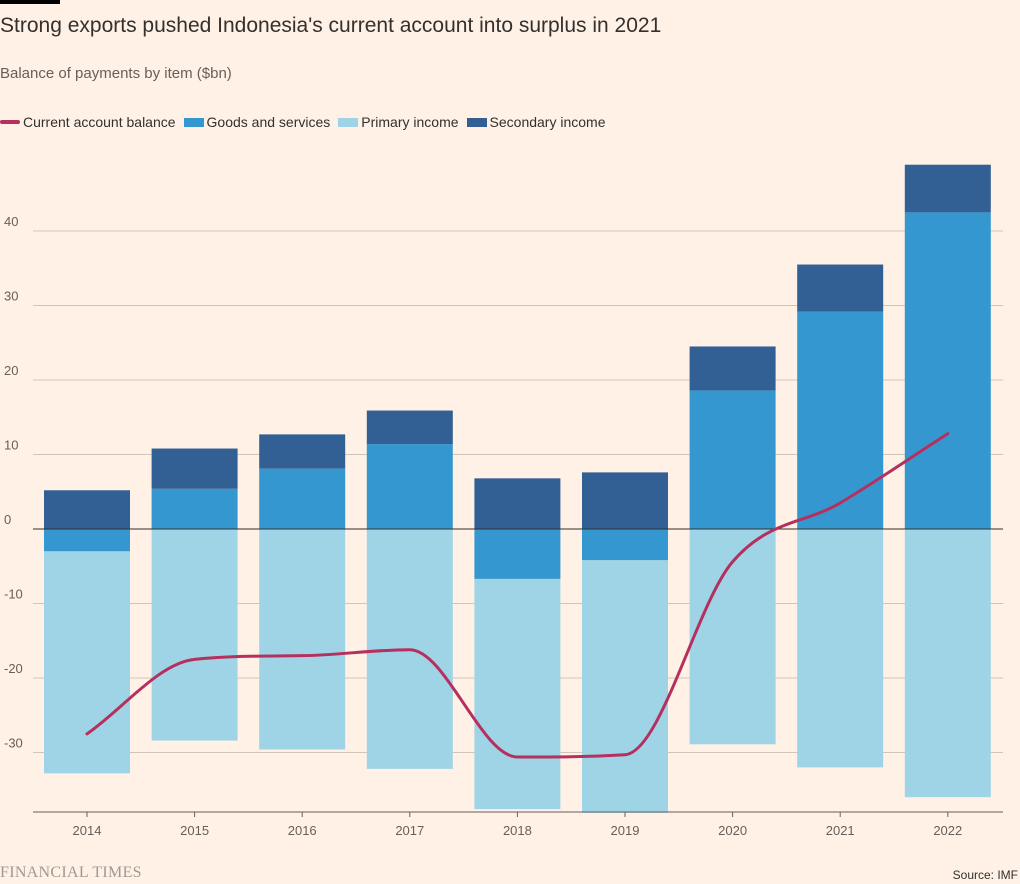 This screenshot has width=1020, height=884. I want to click on bar-primary-income-2015, so click(194, 635).